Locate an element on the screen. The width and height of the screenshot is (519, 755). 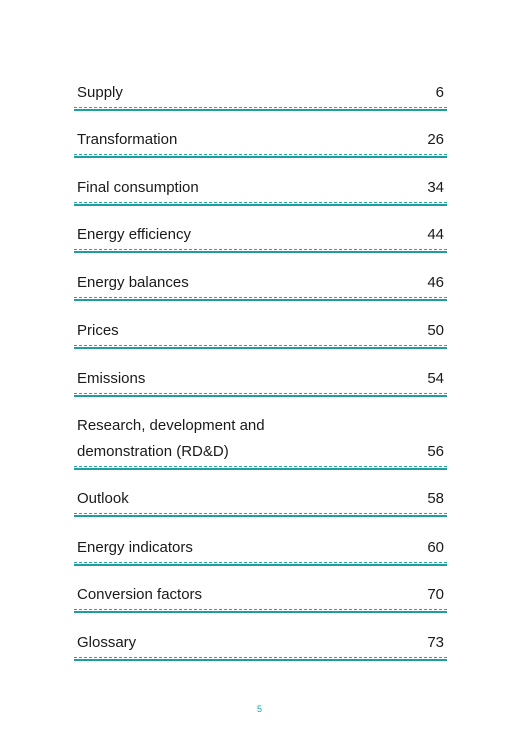
toc-entry-page: 58 is located at coordinates (435, 498).